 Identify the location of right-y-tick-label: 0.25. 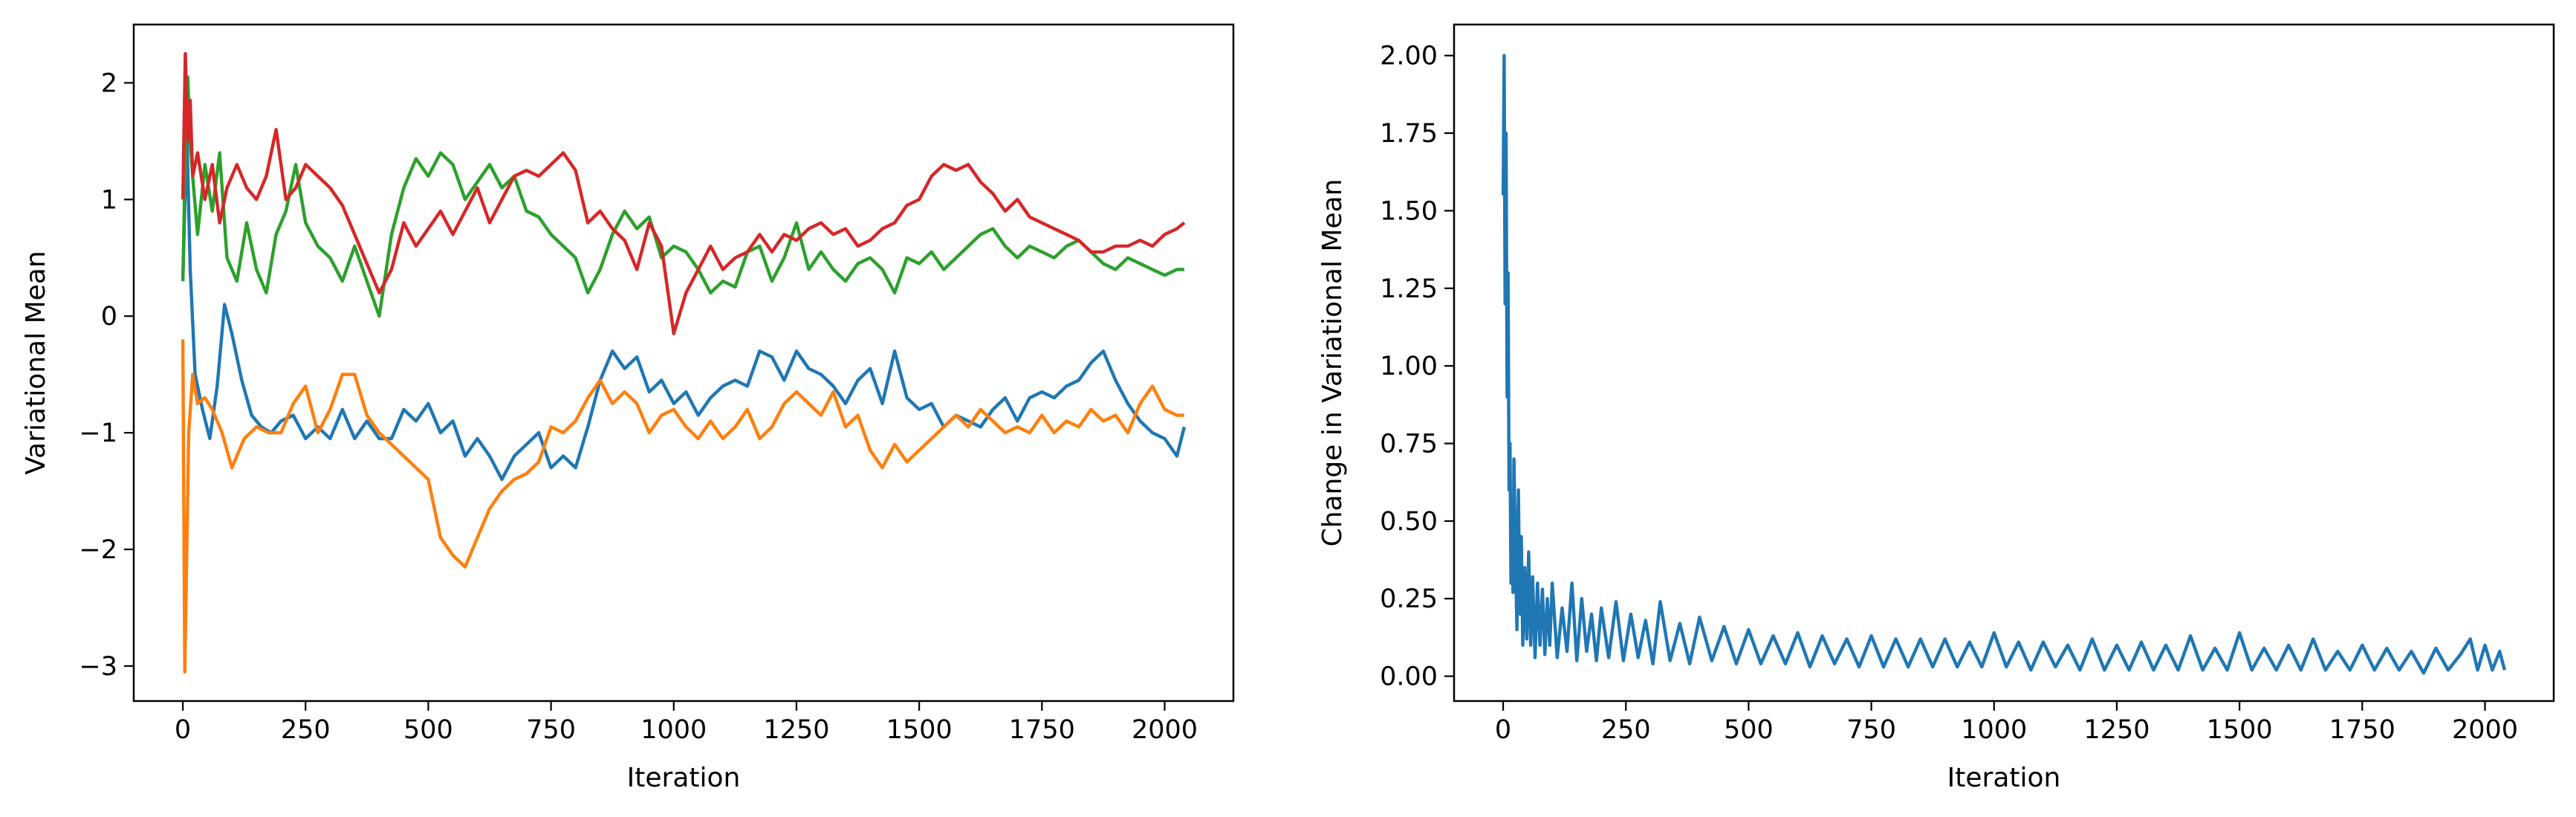
(1409, 599).